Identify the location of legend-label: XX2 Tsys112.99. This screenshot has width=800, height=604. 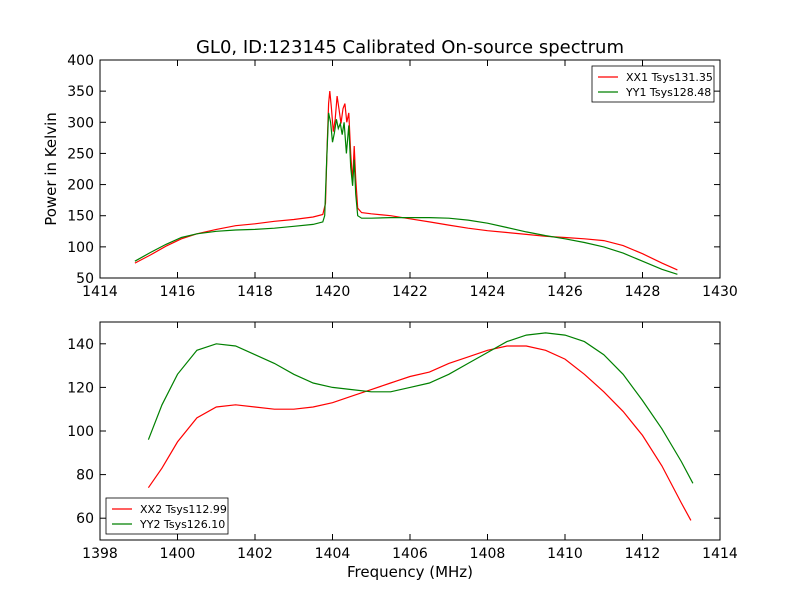
(183, 509).